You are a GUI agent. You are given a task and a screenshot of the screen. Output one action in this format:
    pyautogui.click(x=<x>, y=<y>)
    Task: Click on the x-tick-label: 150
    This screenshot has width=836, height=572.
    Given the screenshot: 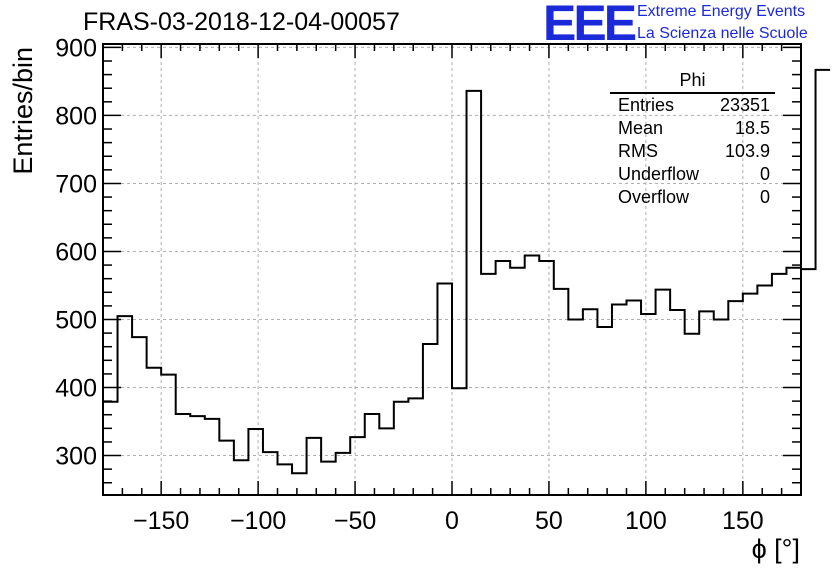 What is the action you would take?
    pyautogui.click(x=743, y=521)
    